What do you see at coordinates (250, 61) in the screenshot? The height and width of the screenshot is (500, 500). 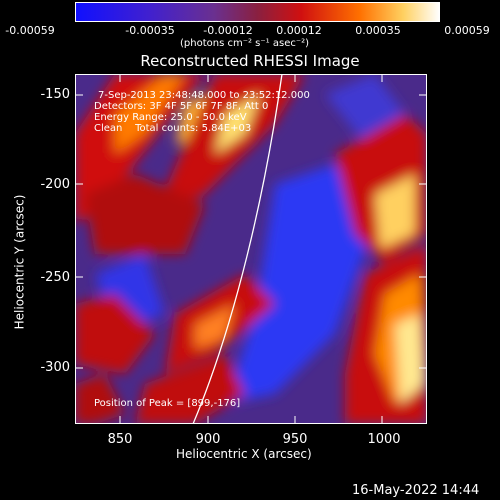 I see `plot-title: Reconstructed RHESSI Image` at bounding box center [250, 61].